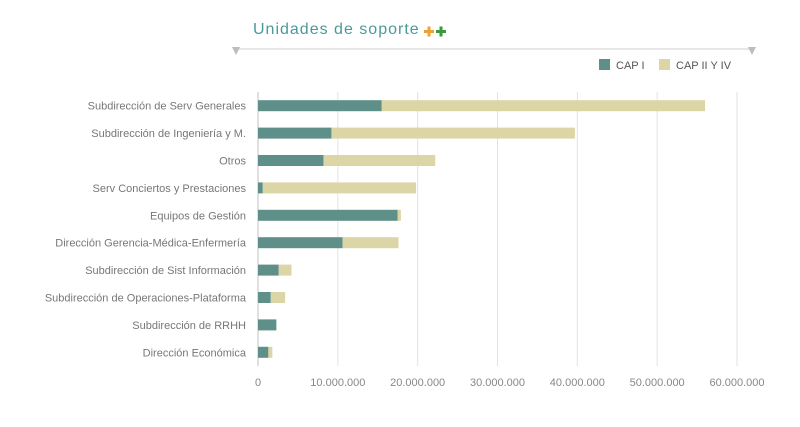 This screenshot has height=427, width=800. Describe the element at coordinates (577, 383) in the screenshot. I see `x-tick-label: 40.000.000` at that location.